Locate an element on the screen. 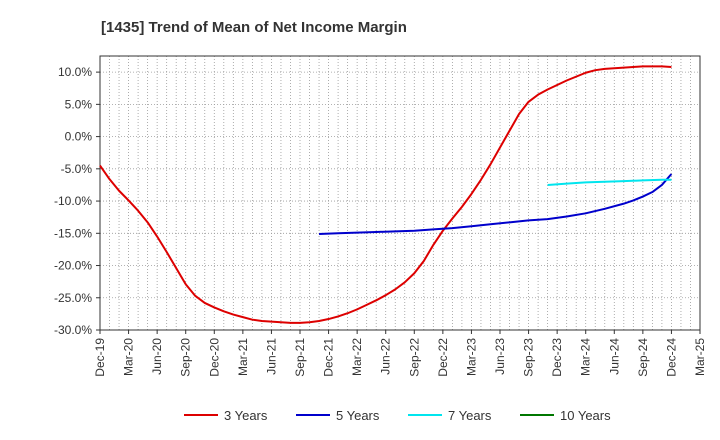 The height and width of the screenshot is (440, 720). x-tick-label: Jun-24 is located at coordinates (614, 356).